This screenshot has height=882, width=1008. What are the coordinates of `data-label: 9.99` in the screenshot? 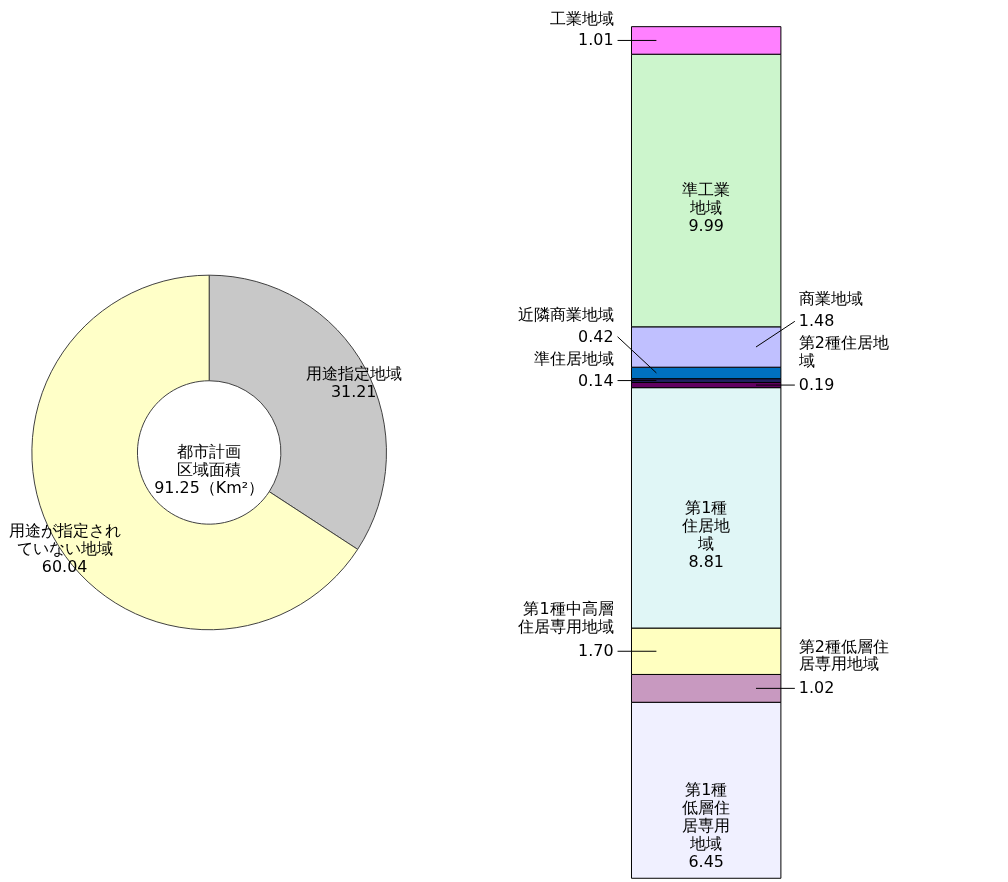 It's located at (706, 226).